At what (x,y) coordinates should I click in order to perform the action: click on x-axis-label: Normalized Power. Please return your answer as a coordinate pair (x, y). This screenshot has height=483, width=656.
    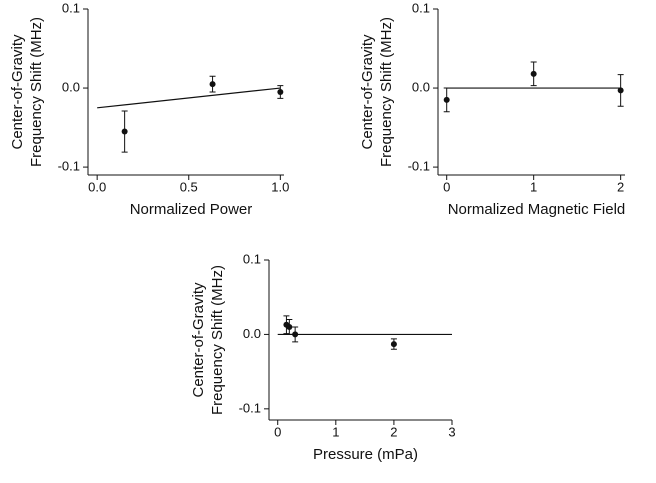
    Looking at the image, I should click on (191, 209).